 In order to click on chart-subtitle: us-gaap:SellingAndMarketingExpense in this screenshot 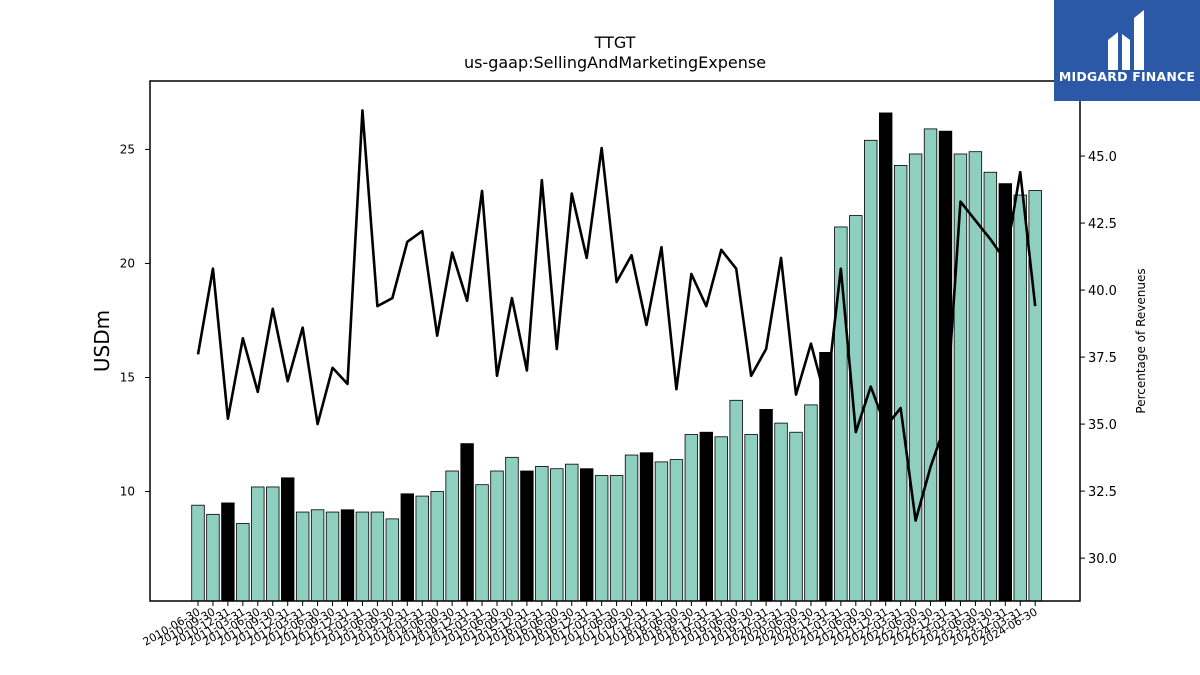, I will do `click(615, 62)`.